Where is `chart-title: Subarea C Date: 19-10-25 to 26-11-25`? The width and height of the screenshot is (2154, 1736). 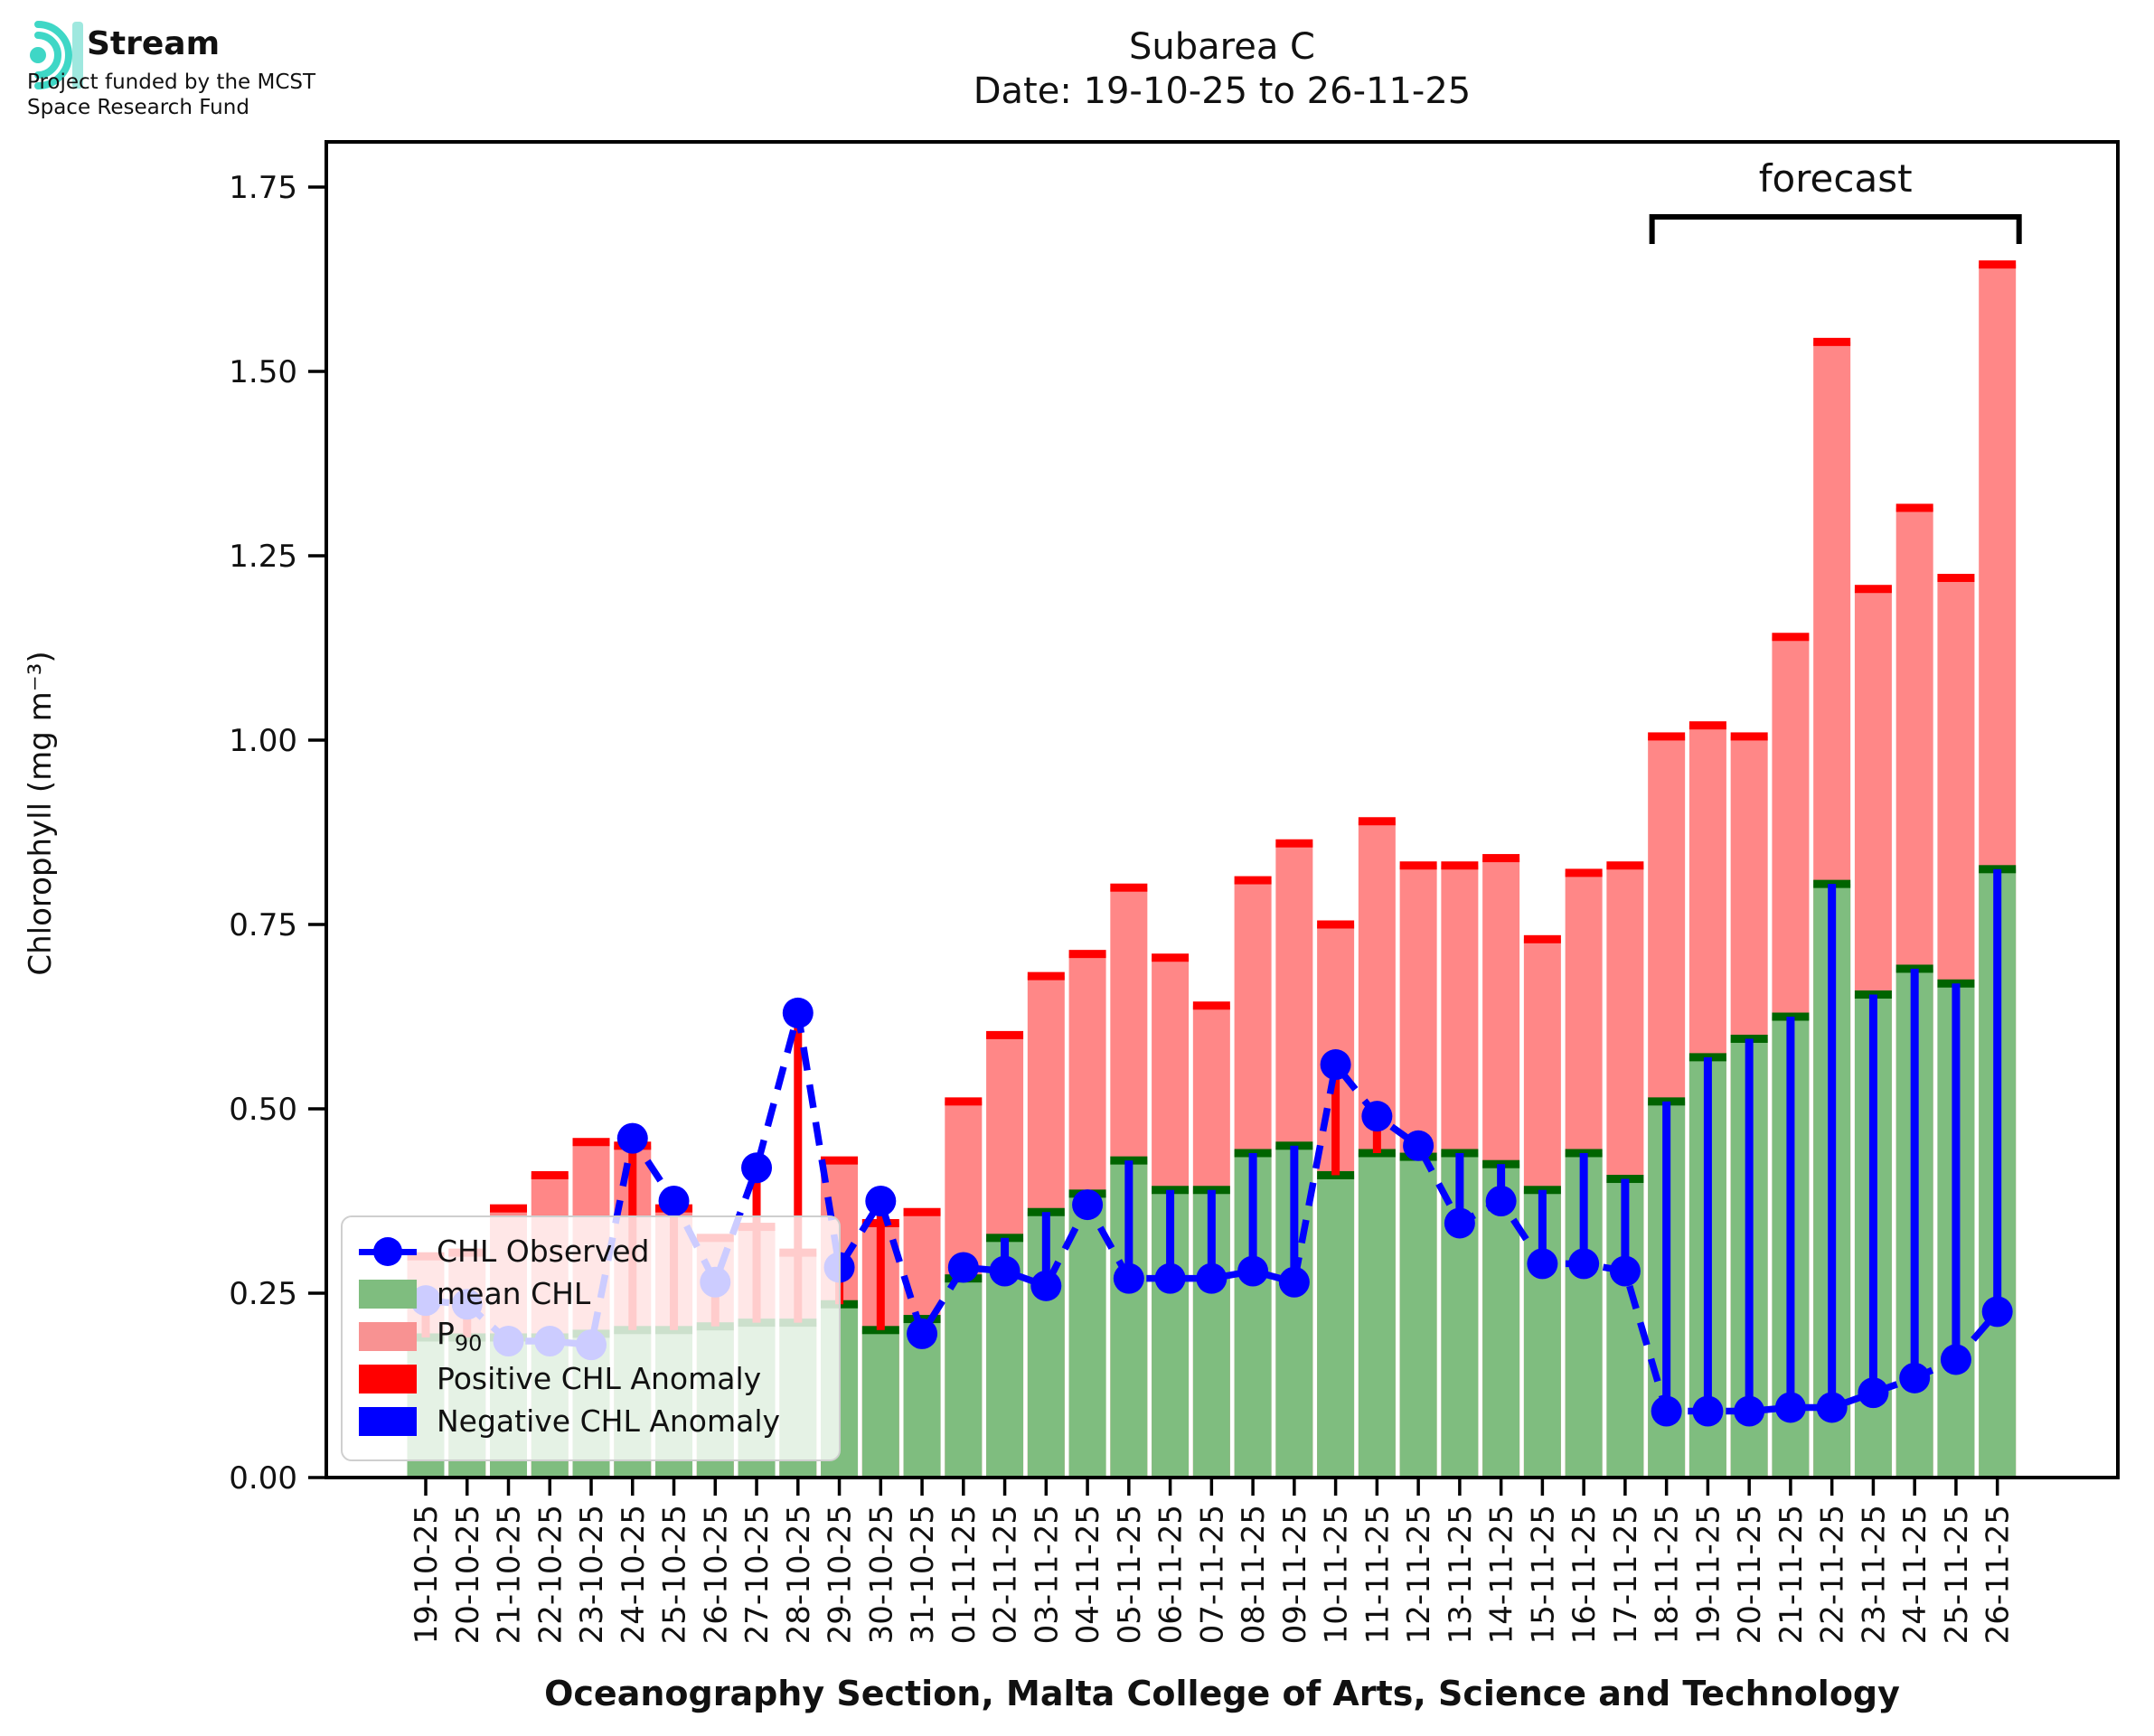
chart-title: Subarea C Date: 19-10-25 to 26-11-25 is located at coordinates (1222, 69).